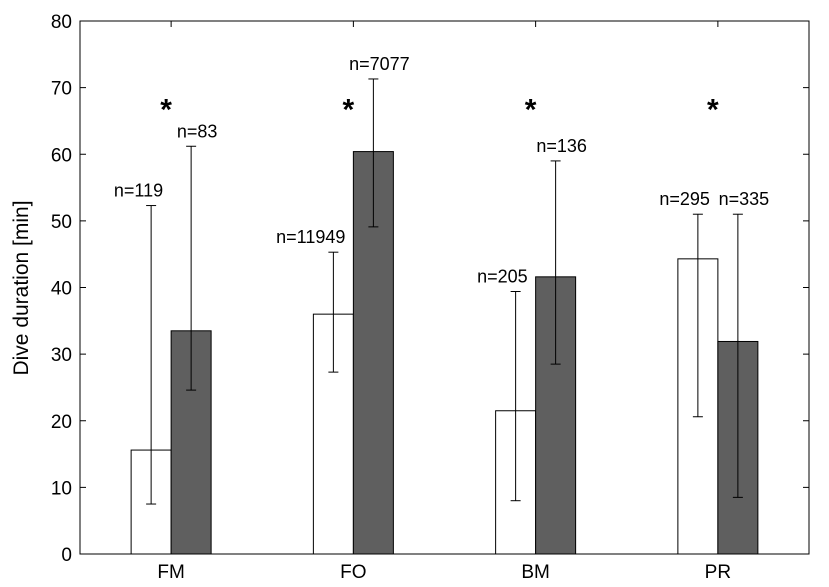 This screenshot has height=587, width=829. Describe the element at coordinates (502, 276) in the screenshot. I see `n-label: n=205` at that location.